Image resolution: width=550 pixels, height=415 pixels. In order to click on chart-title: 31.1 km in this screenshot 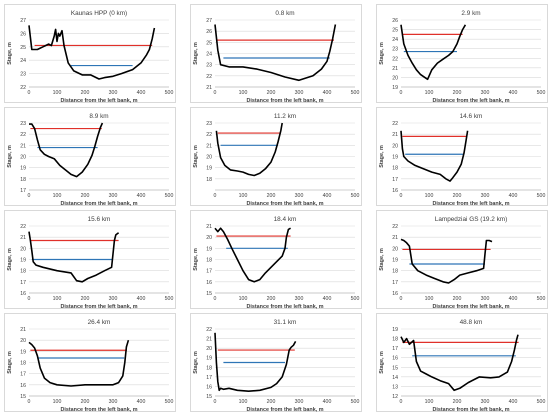, I will do `click(285, 322)`.